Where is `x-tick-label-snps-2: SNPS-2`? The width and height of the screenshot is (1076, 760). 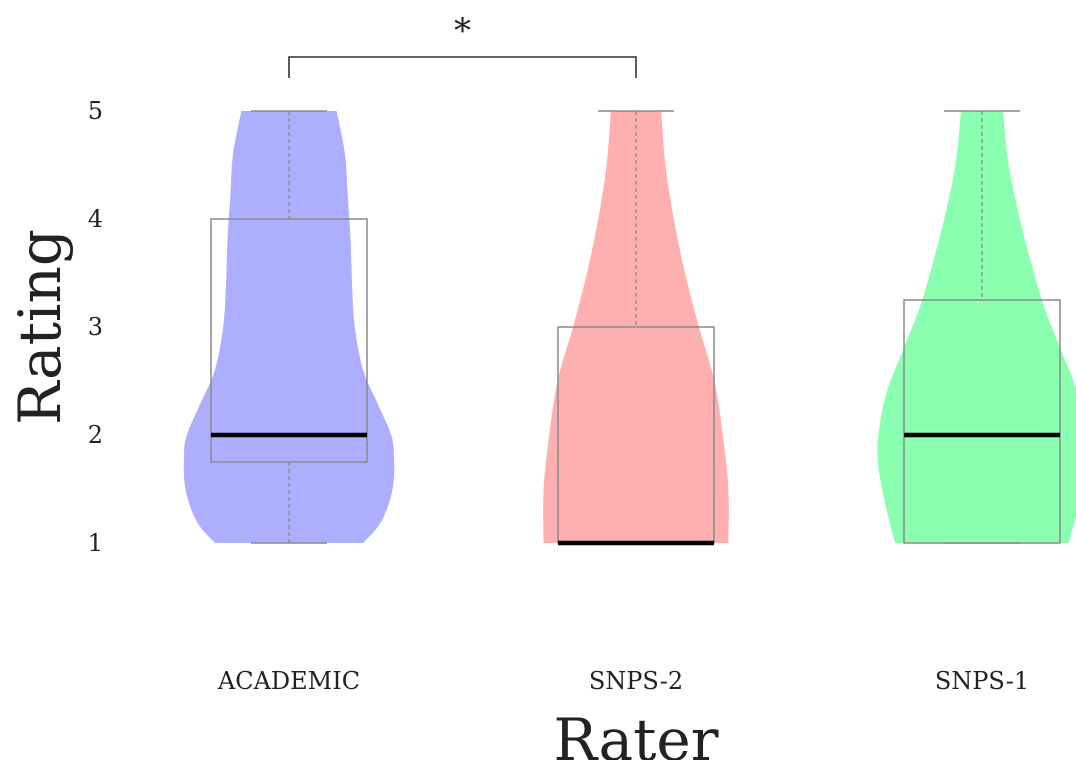
x-tick-label-snps-2: SNPS-2 is located at coordinates (636, 681).